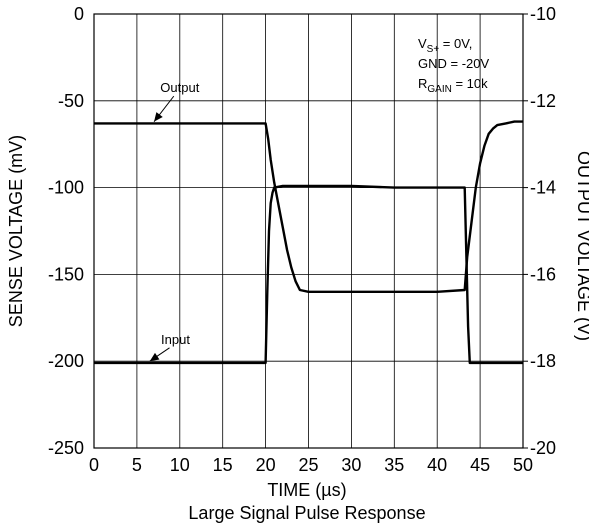 This screenshot has height=529, width=589. I want to click on x-tick-label: 30, so click(351, 465).